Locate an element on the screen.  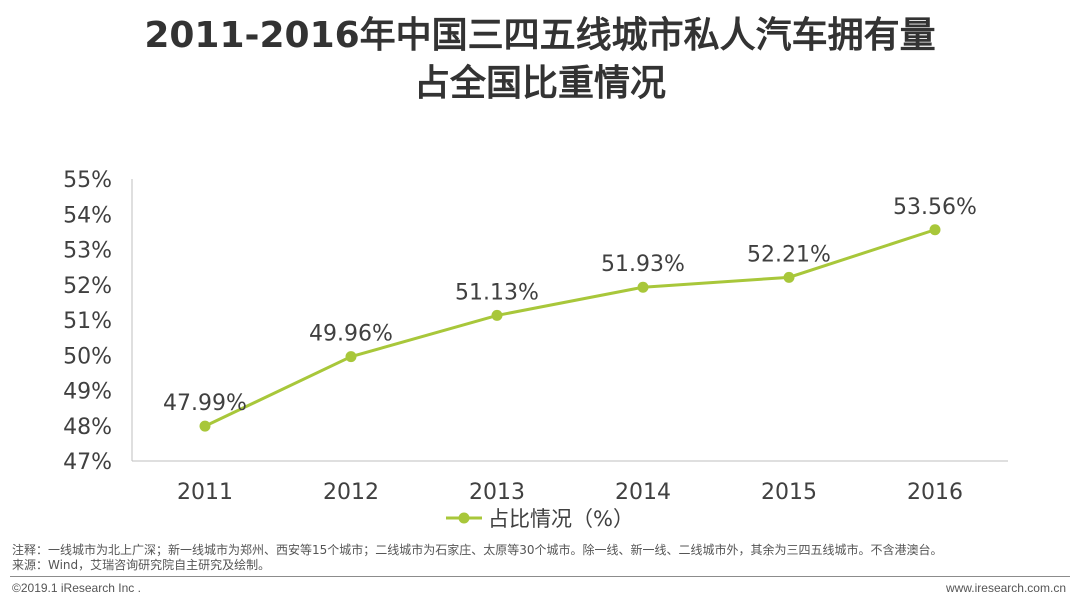
x-tick-label: 2016 is located at coordinates (935, 492).